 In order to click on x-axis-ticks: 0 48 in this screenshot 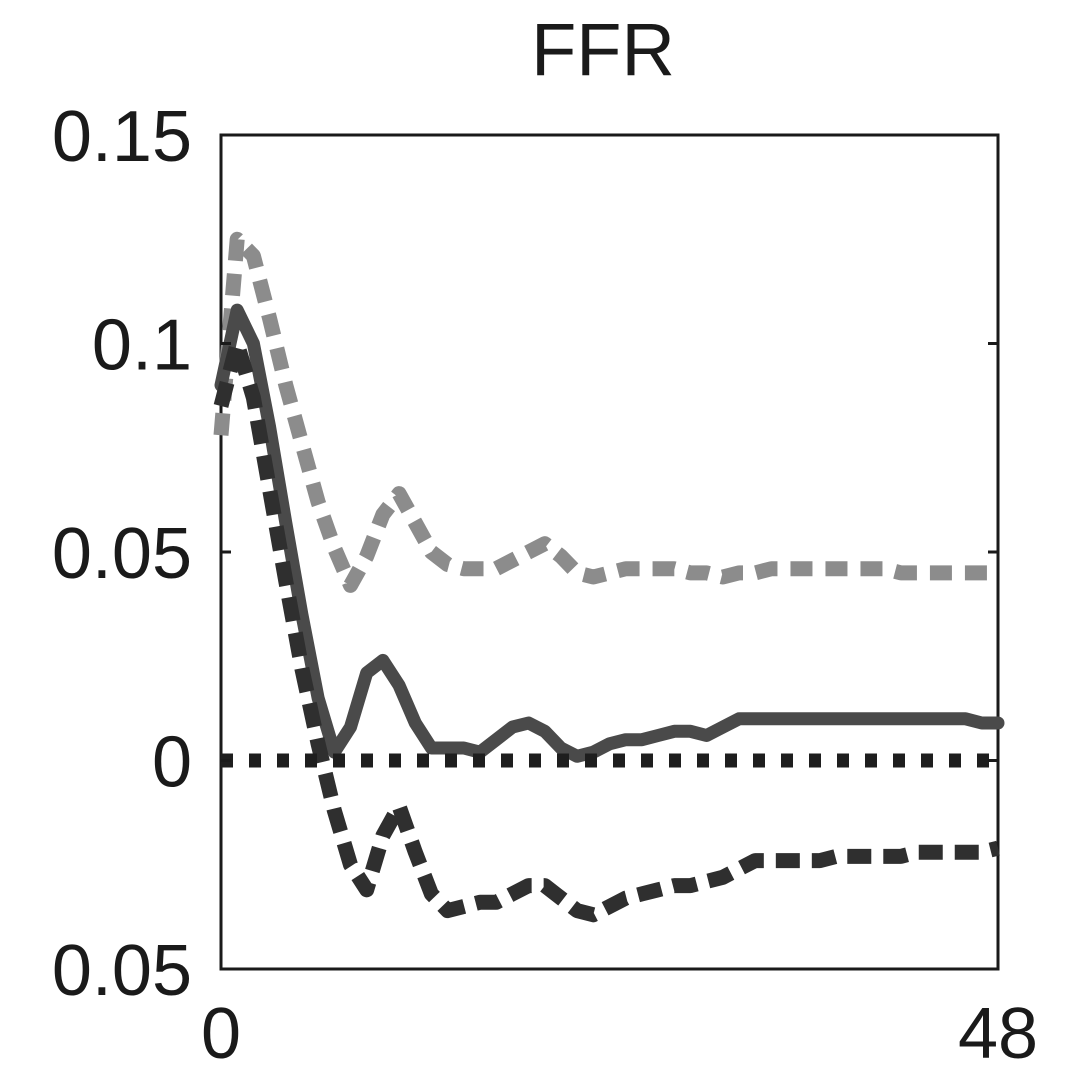, I will do `click(619, 1034)`.